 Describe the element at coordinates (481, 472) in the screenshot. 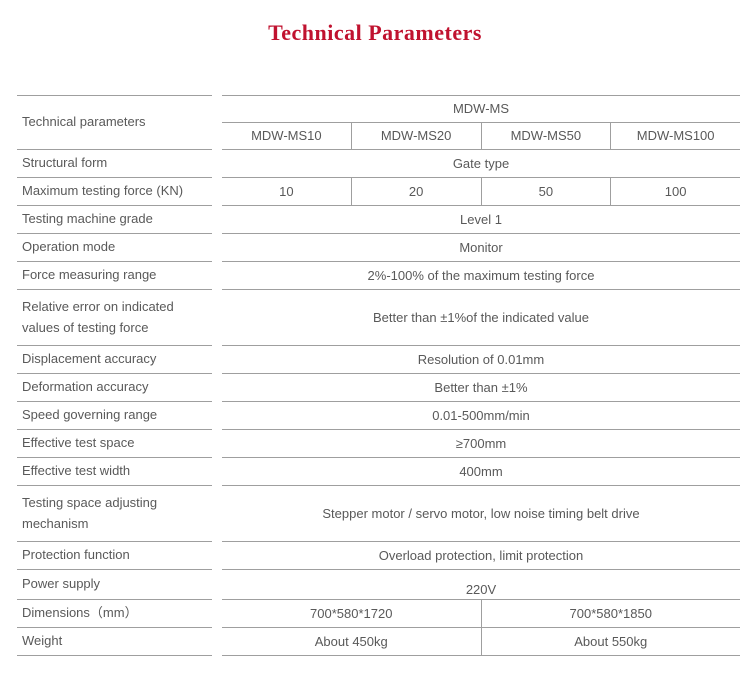

I see `param-value: 400mm` at that location.